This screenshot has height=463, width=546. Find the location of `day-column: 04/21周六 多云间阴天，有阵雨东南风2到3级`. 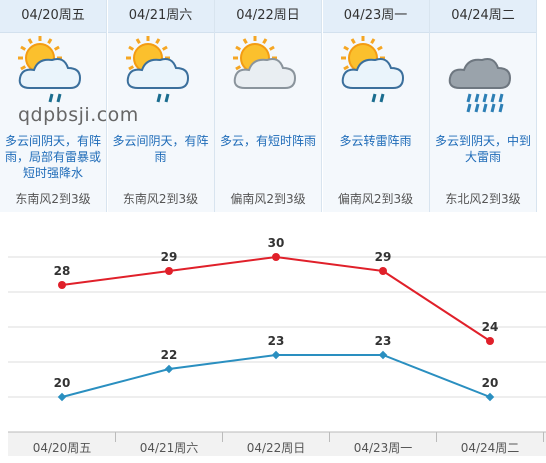

day-column: 04/21周六 多云间阴天，有阵雨东南风2到3级 is located at coordinates (161, 106).